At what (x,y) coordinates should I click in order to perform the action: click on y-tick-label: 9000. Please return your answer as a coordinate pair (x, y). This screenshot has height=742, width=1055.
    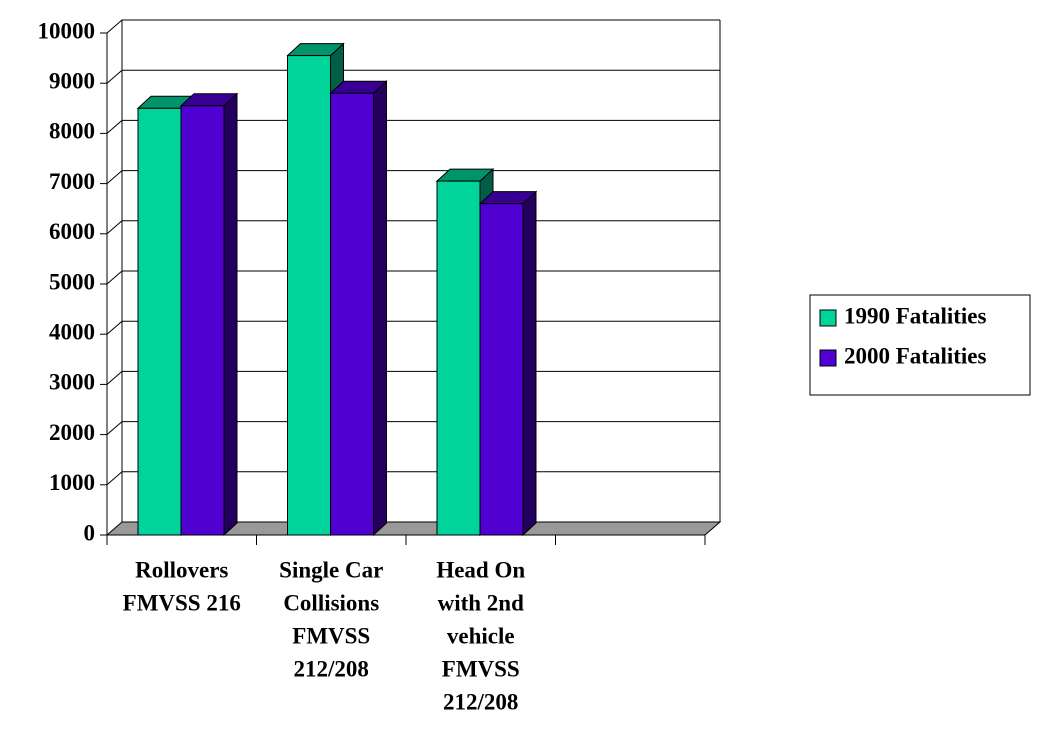
    Looking at the image, I should click on (72, 80).